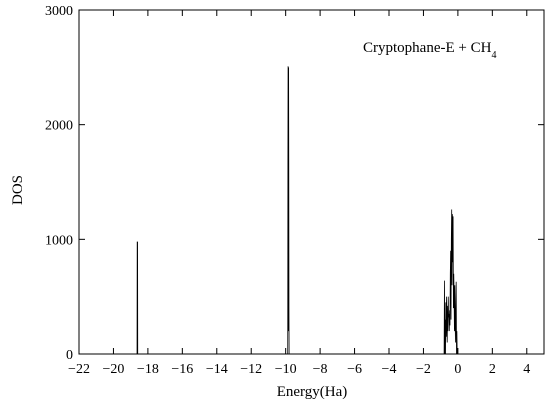  Describe the element at coordinates (182, 369) in the screenshot. I see `x-tick-label: −16` at that location.